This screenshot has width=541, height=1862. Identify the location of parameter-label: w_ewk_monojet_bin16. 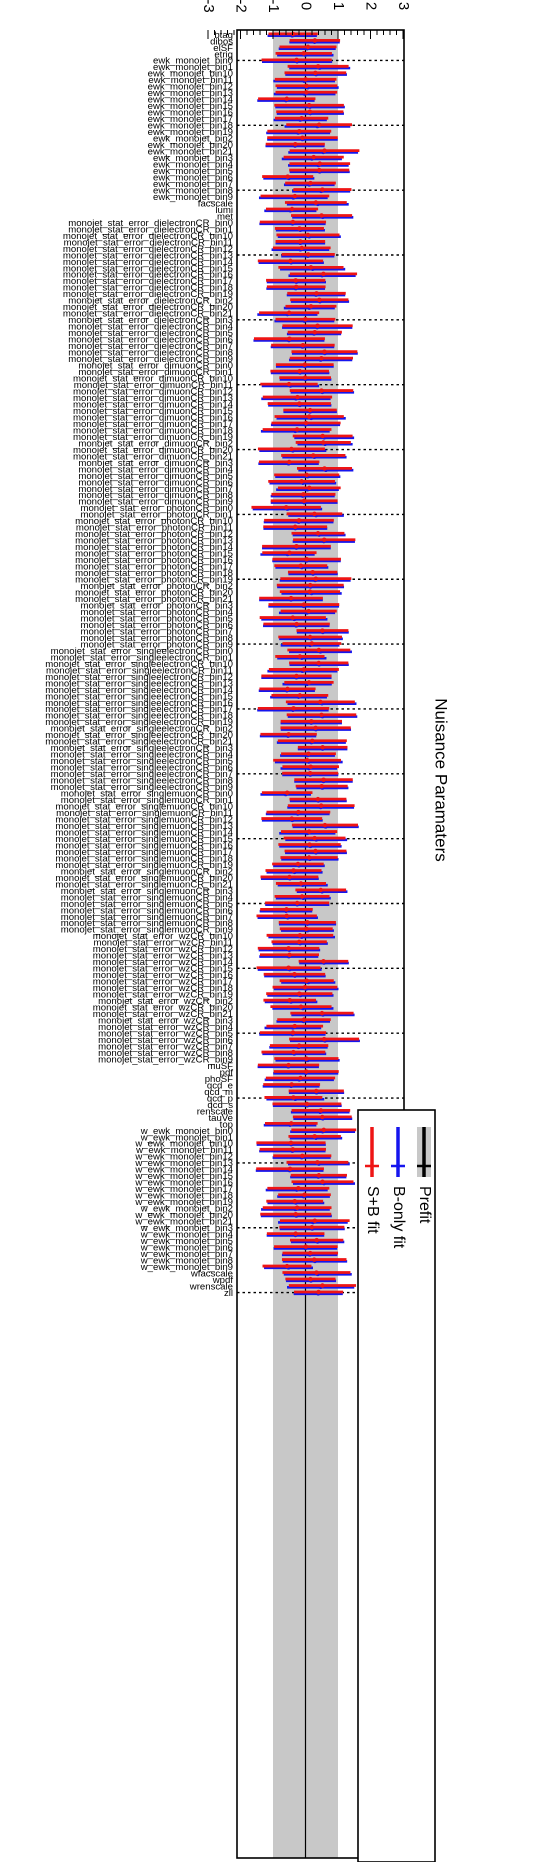
(183, 1183).